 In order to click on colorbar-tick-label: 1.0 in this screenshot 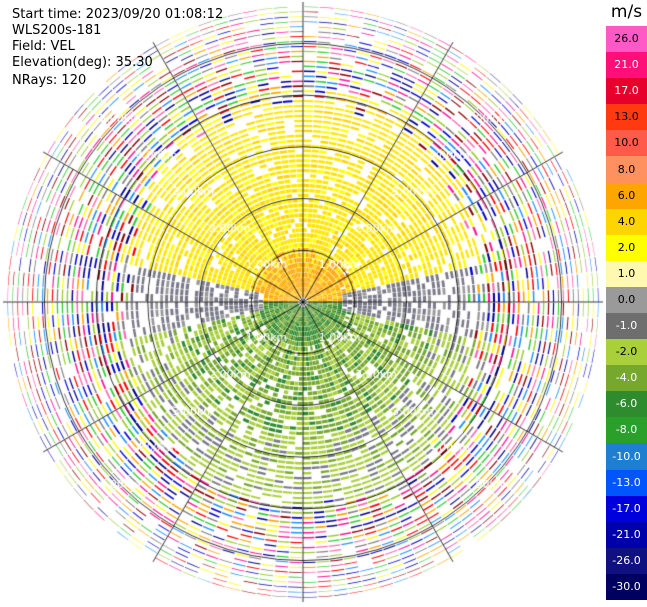, I will do `click(626, 273)`.